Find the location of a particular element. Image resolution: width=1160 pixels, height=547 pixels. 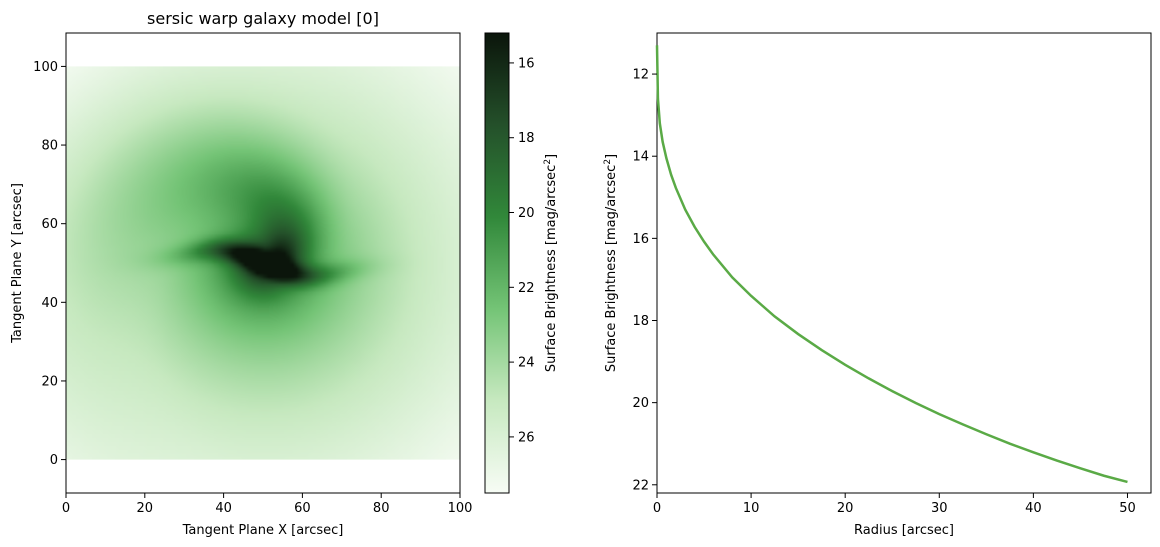

heatmap-x-tick-label: 100 is located at coordinates (460, 508).